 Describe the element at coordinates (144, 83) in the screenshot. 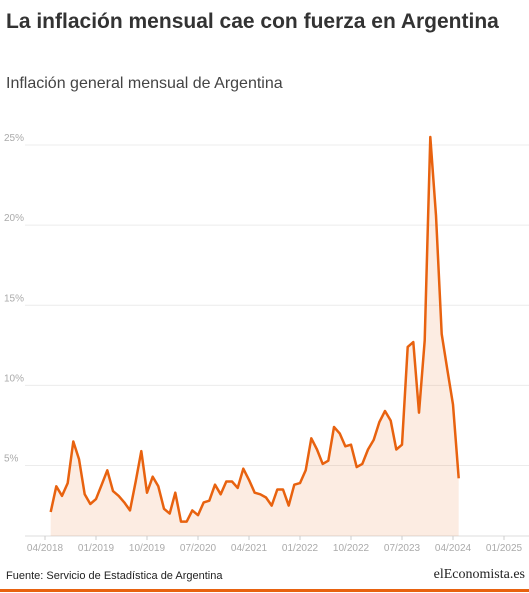

I see `subtitle: Inflación general mensual de Argentina` at that location.